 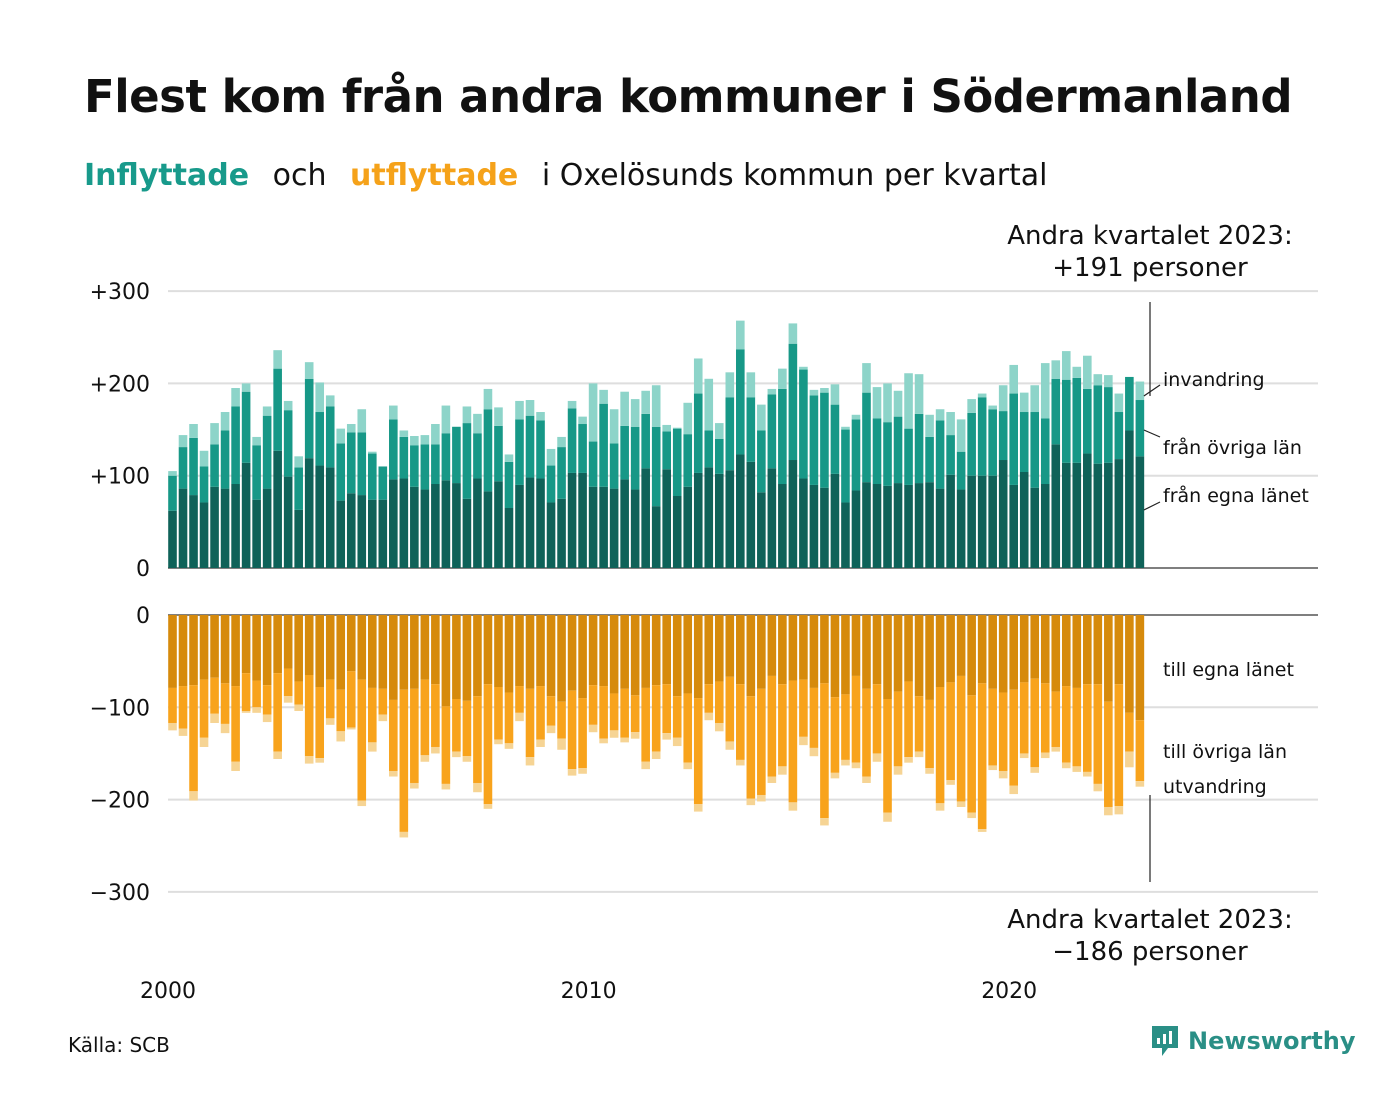 I want to click on subtitle-och: och, so click(x=299, y=175).